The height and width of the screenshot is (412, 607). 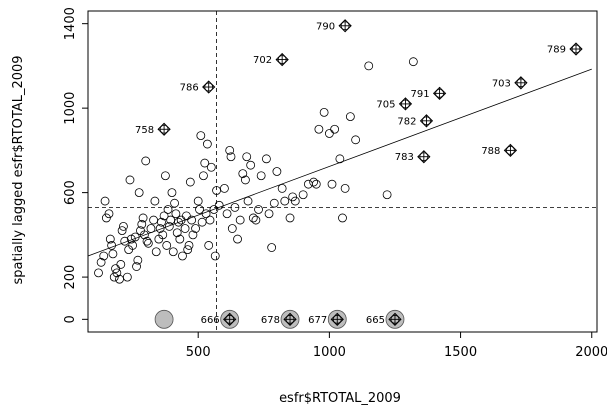 I want to click on point-label: 789, so click(x=556, y=50).